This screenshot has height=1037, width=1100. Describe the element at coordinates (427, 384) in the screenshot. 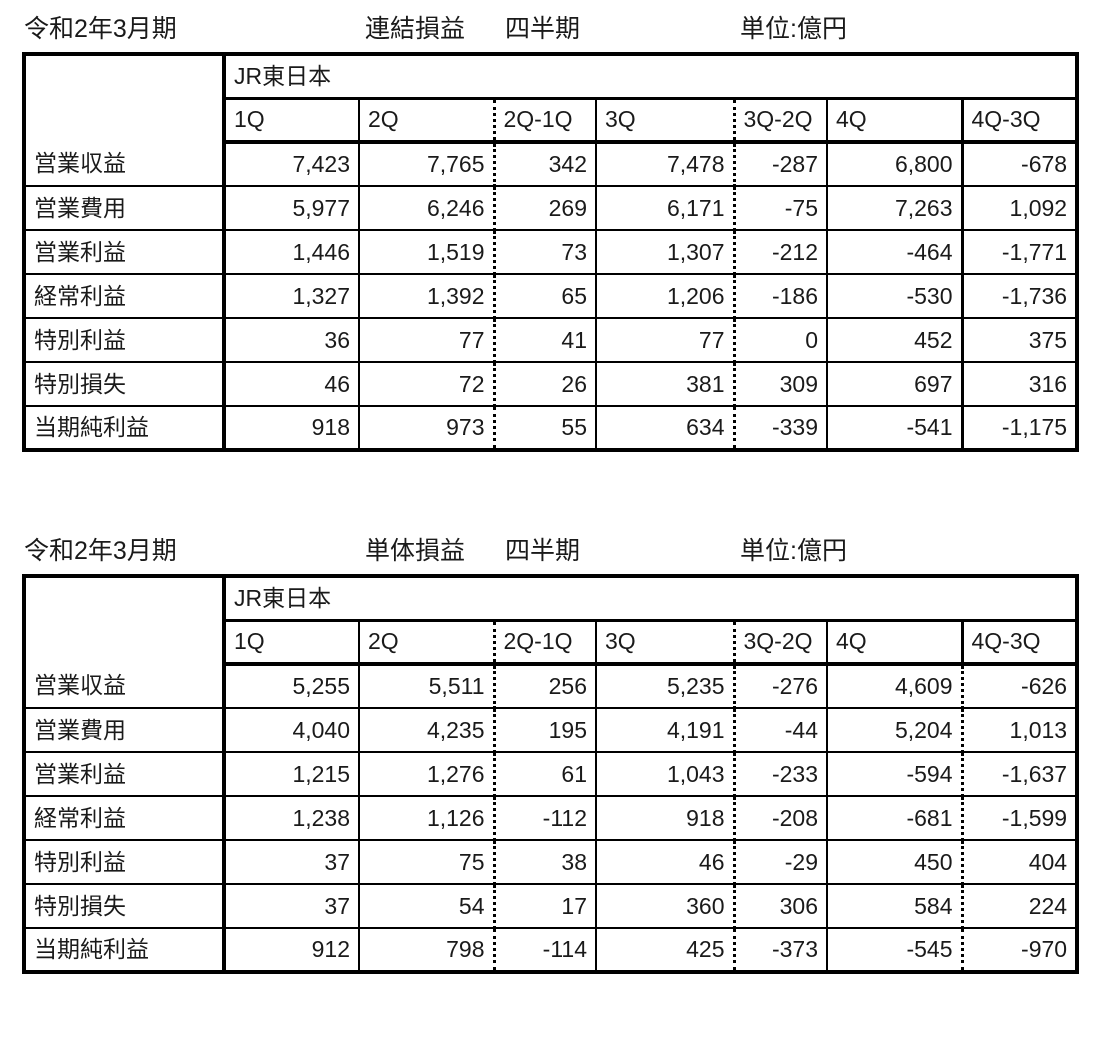

I see `table-cell: 72` at that location.